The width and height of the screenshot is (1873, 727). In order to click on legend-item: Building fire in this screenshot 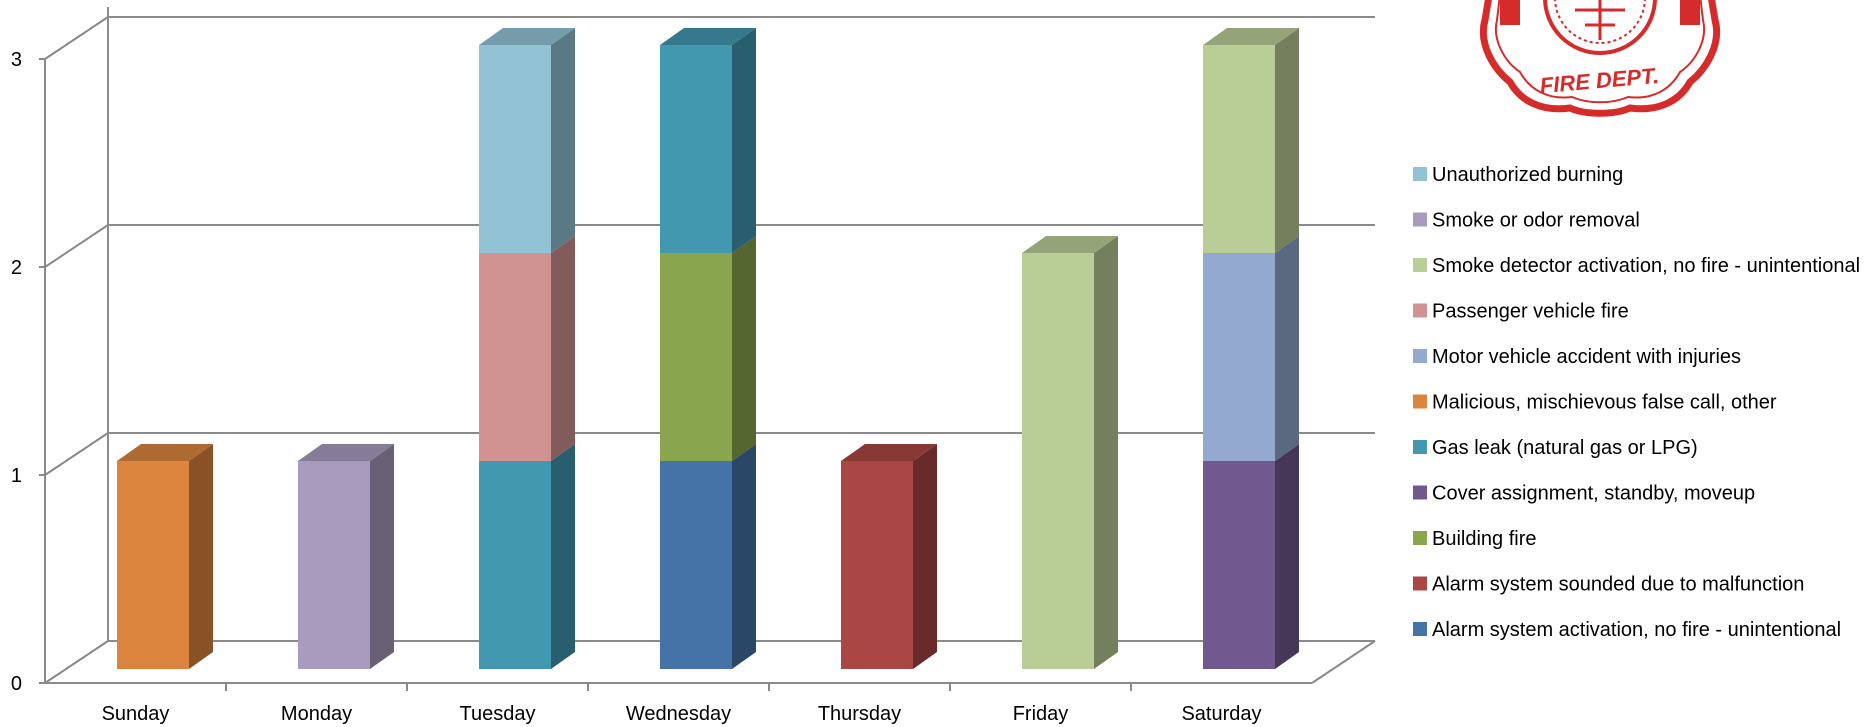, I will do `click(1475, 539)`.